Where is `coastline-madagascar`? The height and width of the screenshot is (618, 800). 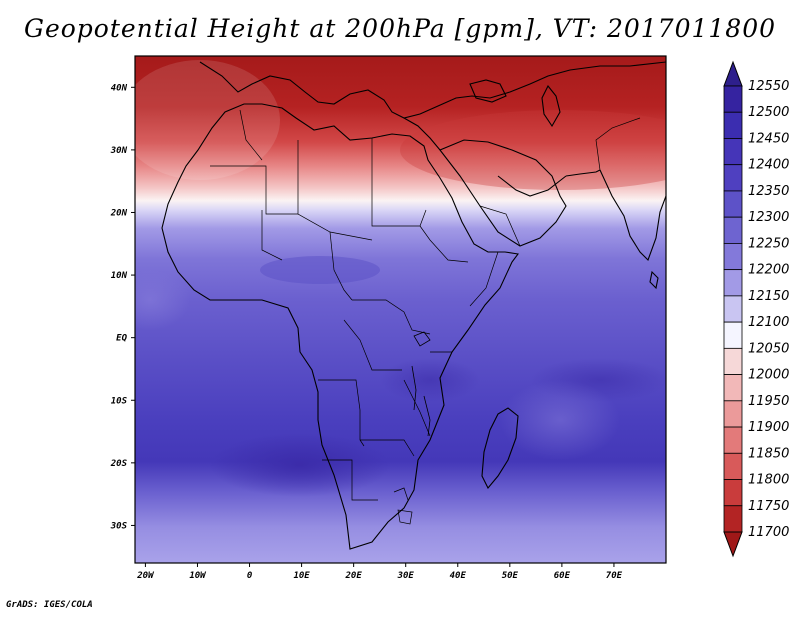
coastline-madagascar is located at coordinates (500, 448).